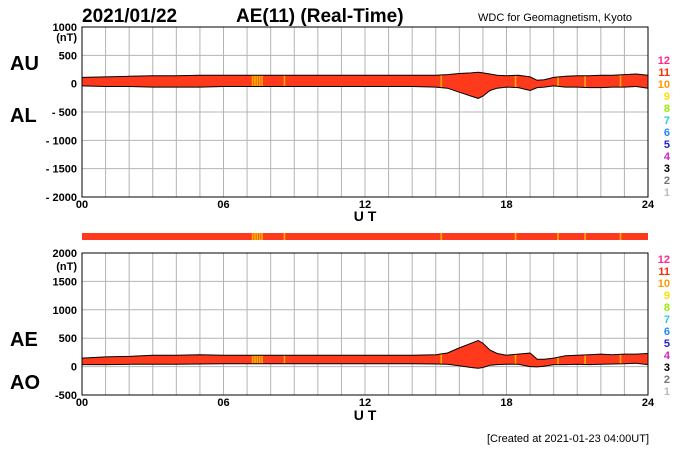 This screenshot has width=700, height=450. I want to click on y-tick-label: - 1500, so click(61, 170).